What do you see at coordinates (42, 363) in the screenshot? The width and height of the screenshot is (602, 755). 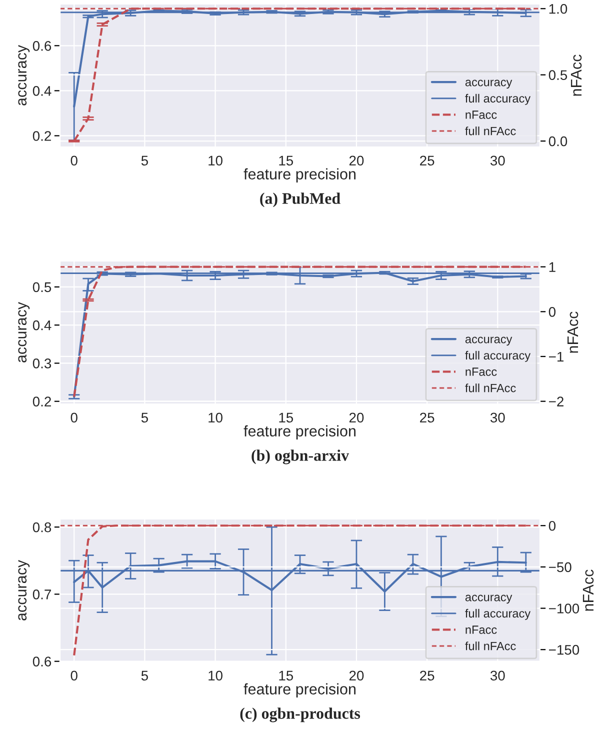 I see `y-tick-label: 0.3` at bounding box center [42, 363].